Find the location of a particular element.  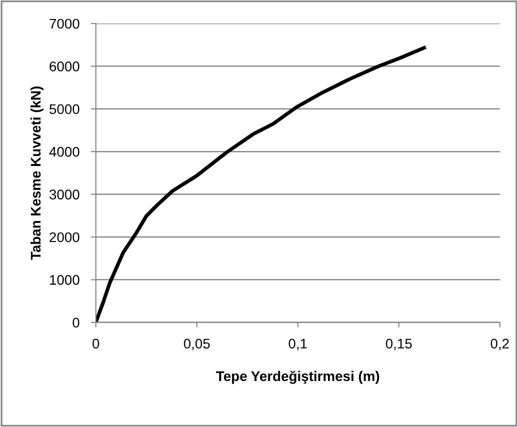

y-tick-label: 3000 is located at coordinates (64, 195).